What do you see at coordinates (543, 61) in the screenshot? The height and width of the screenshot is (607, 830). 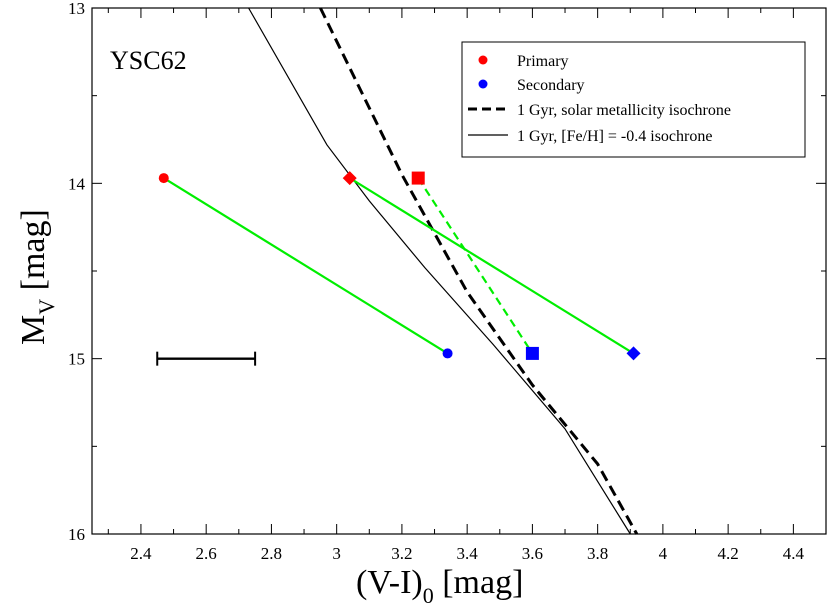 I see `legend-primary-label: Primary` at bounding box center [543, 61].